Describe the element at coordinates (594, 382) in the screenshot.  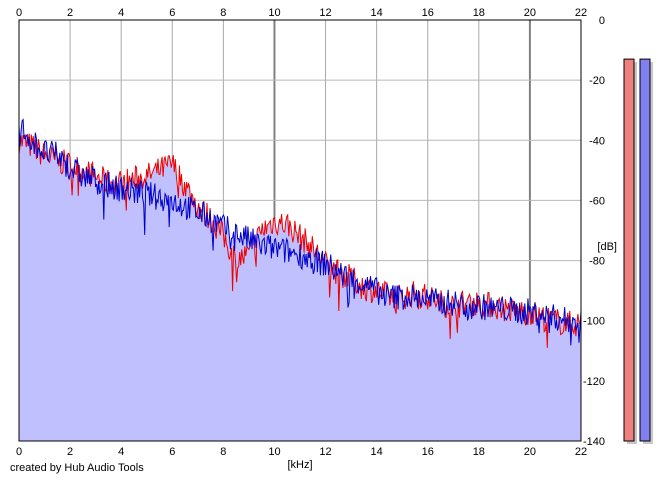
I see `y-tick-label: -120` at that location.